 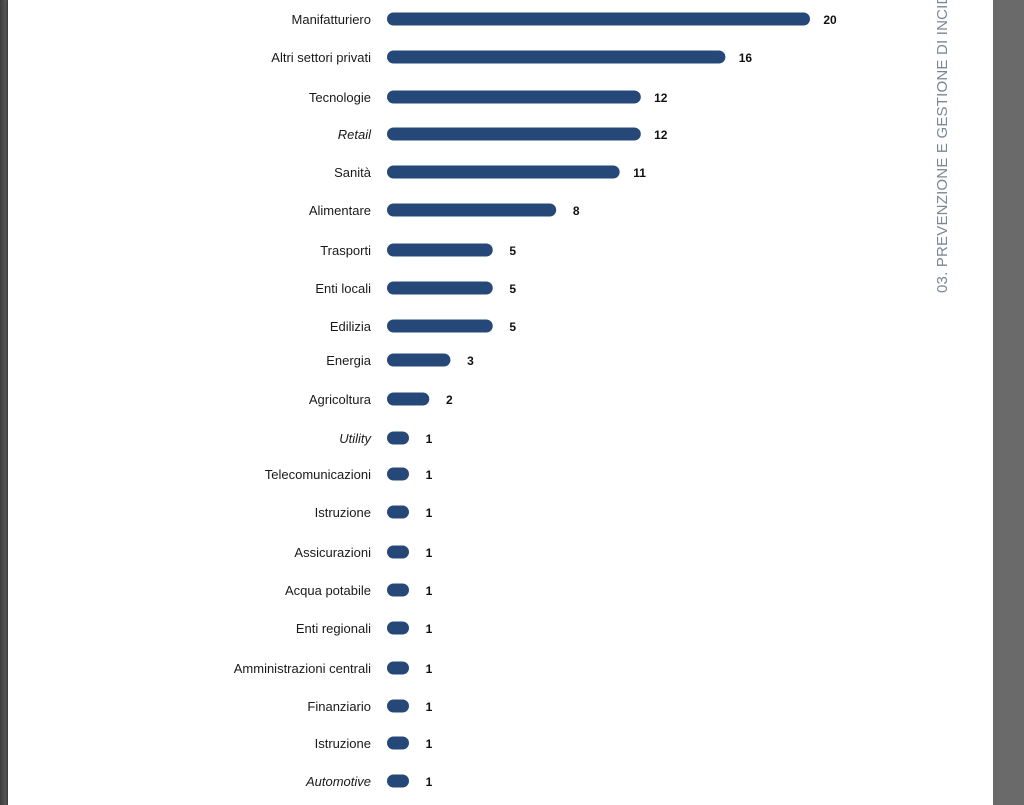 I want to click on category-label: Edilizia, so click(x=351, y=326).